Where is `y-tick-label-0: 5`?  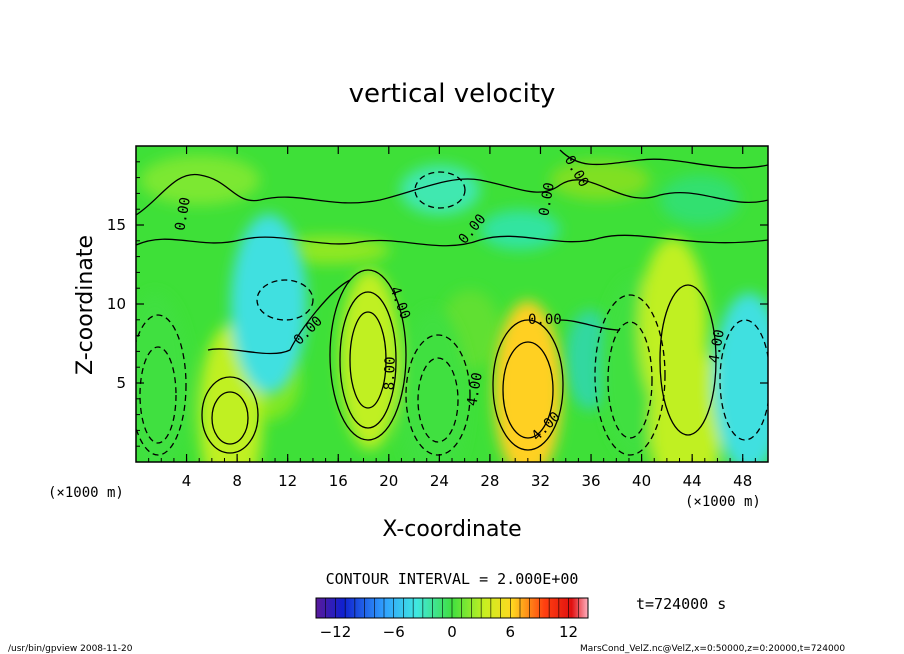 y-tick-label-0: 5 is located at coordinates (121, 383).